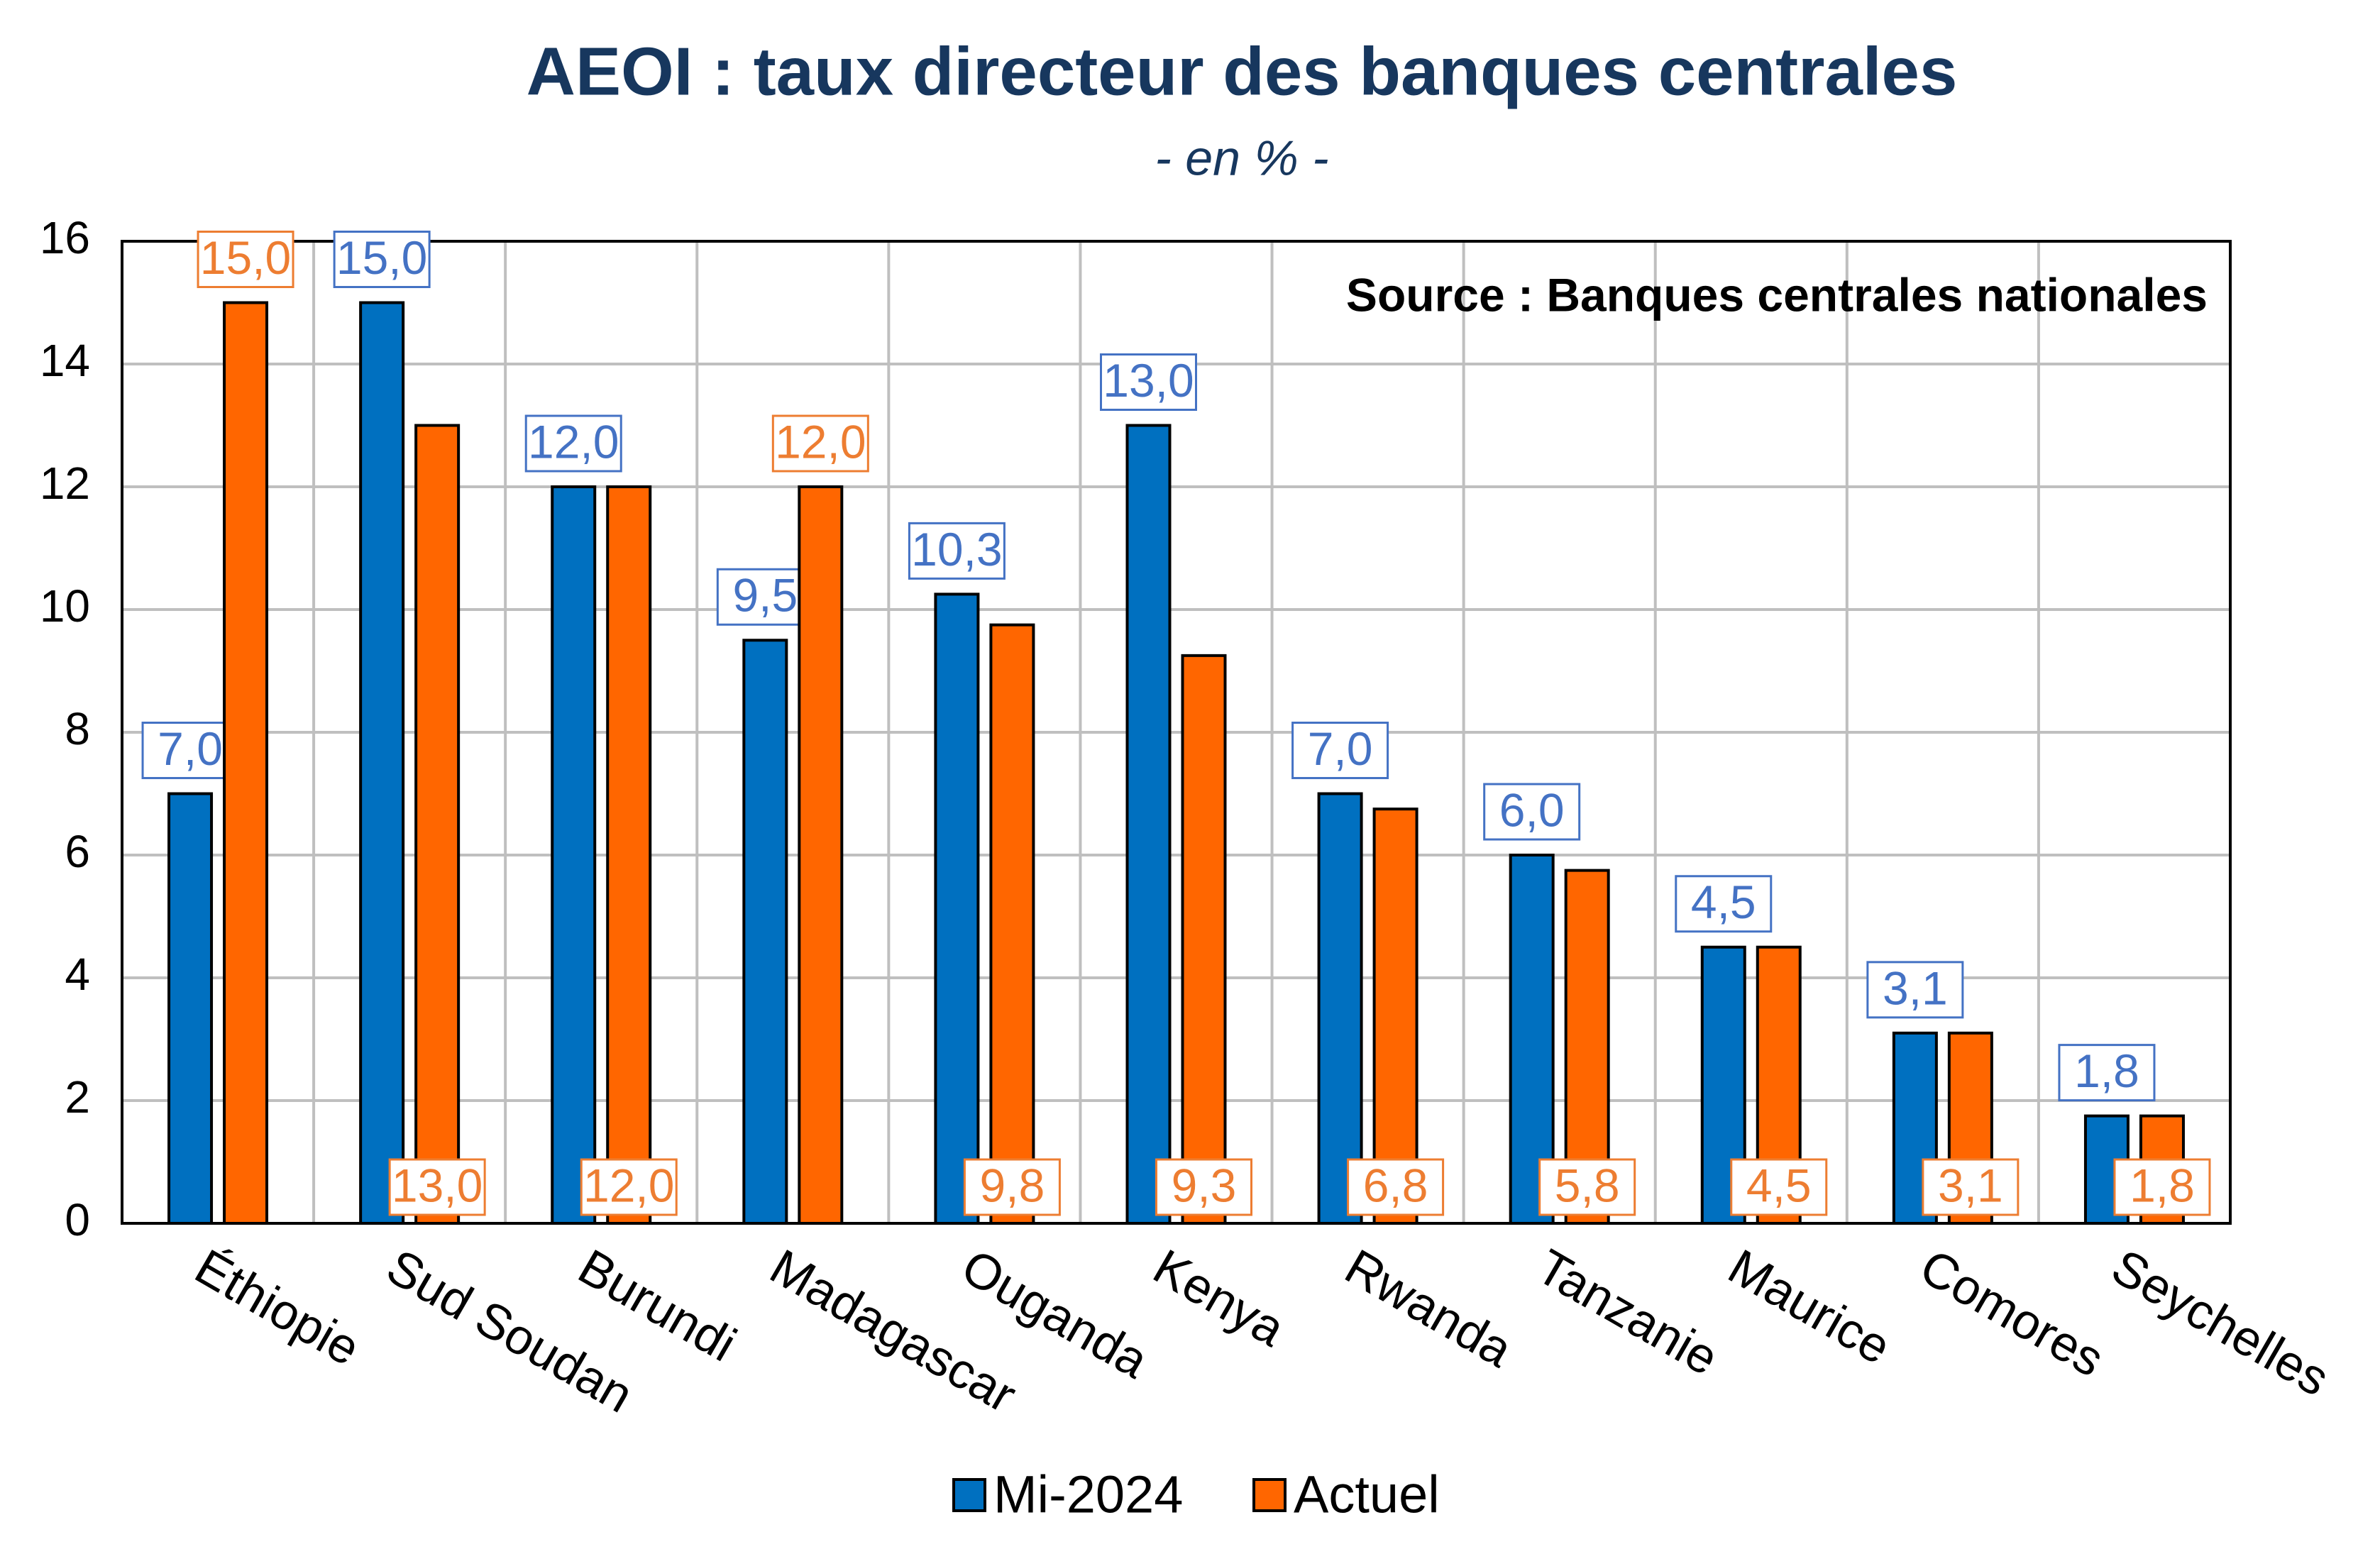 This screenshot has width=2380, height=1554. What do you see at coordinates (65, 606) in the screenshot?
I see `y-tick-label: 10` at bounding box center [65, 606].